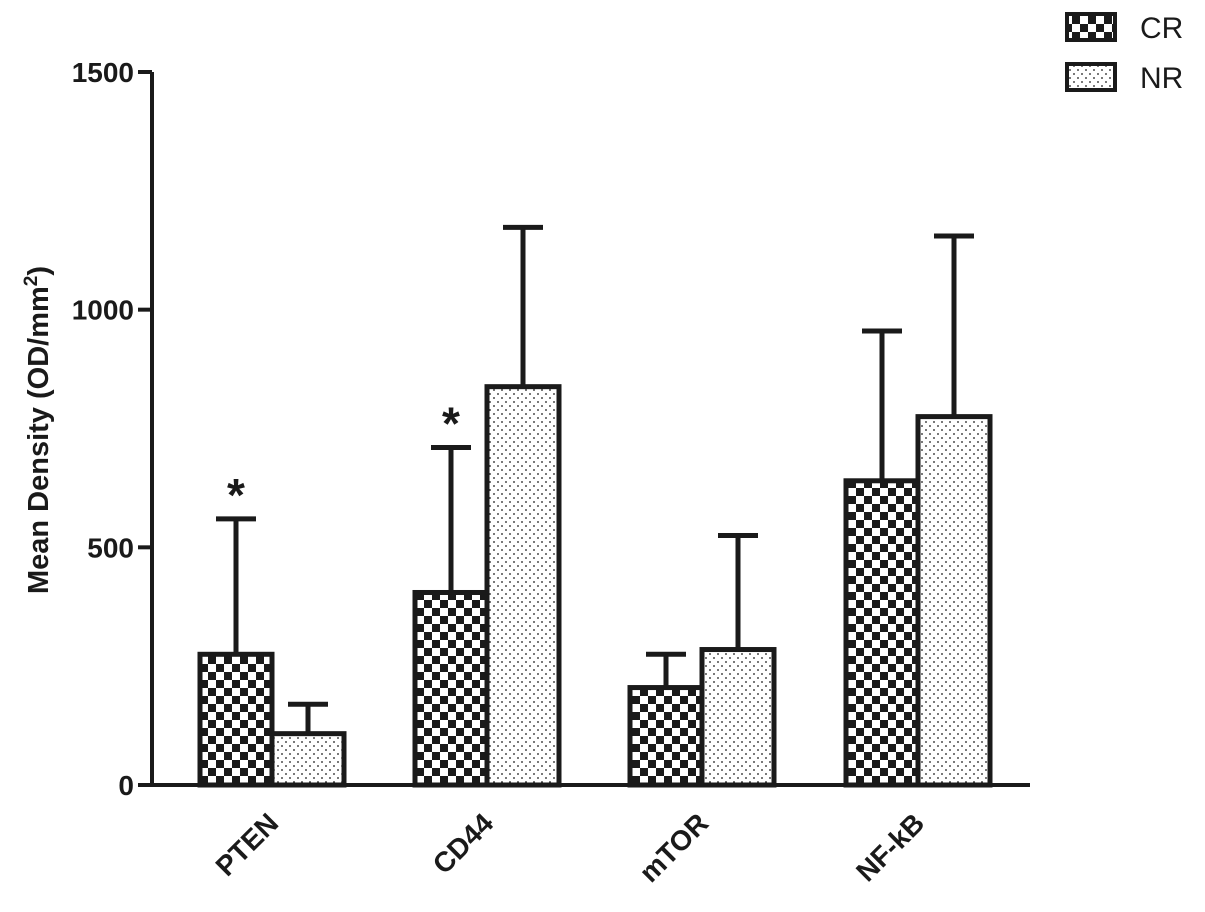 This screenshot has height=912, width=1205. Describe the element at coordinates (666, 736) in the screenshot. I see `bar-cr-mtor` at that location.